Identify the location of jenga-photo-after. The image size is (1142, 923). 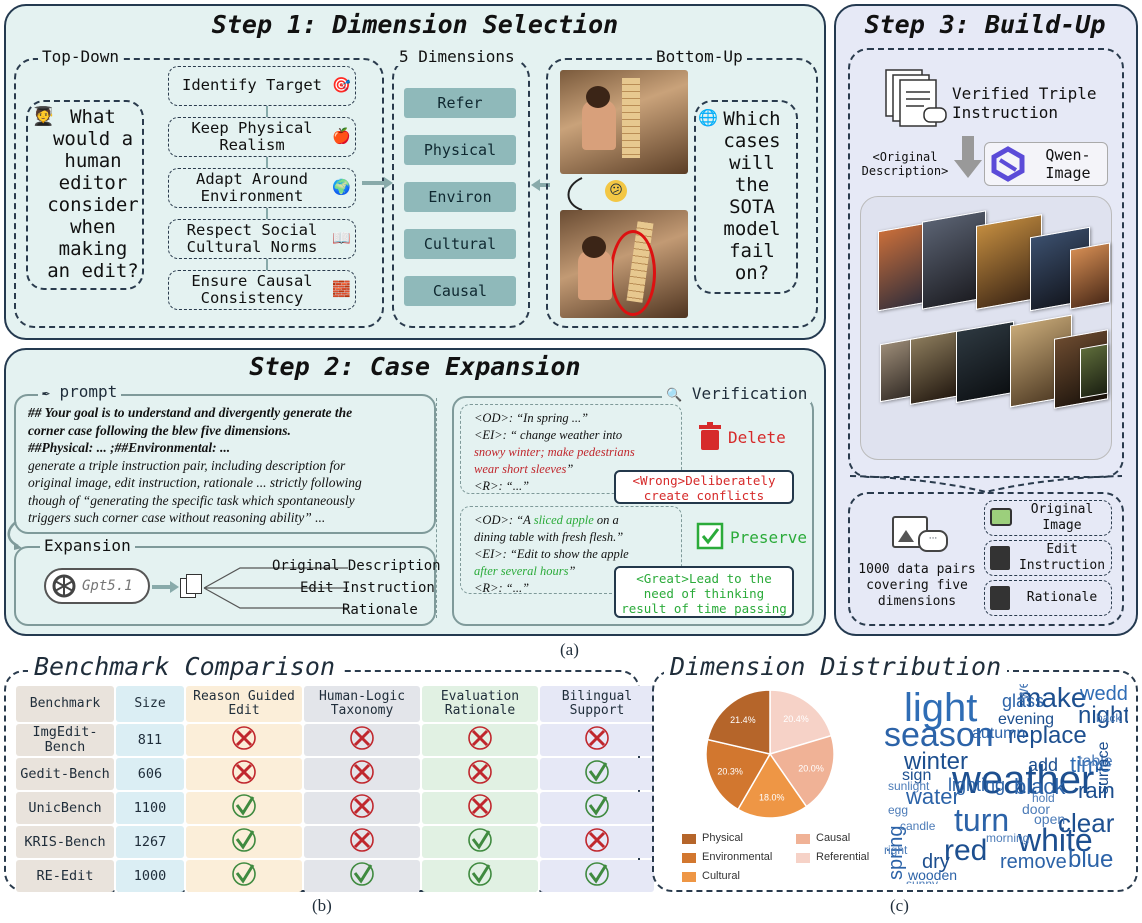
(624, 264).